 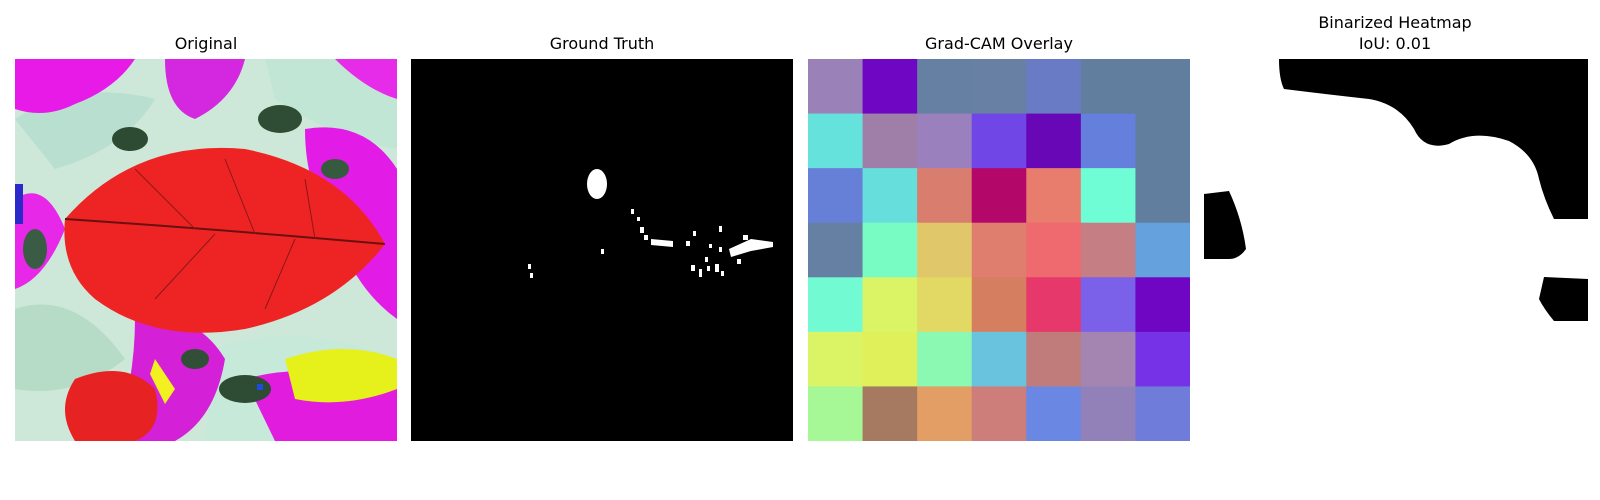 What do you see at coordinates (602, 43) in the screenshot?
I see `panel-title-ground-truth: Ground Truth` at bounding box center [602, 43].